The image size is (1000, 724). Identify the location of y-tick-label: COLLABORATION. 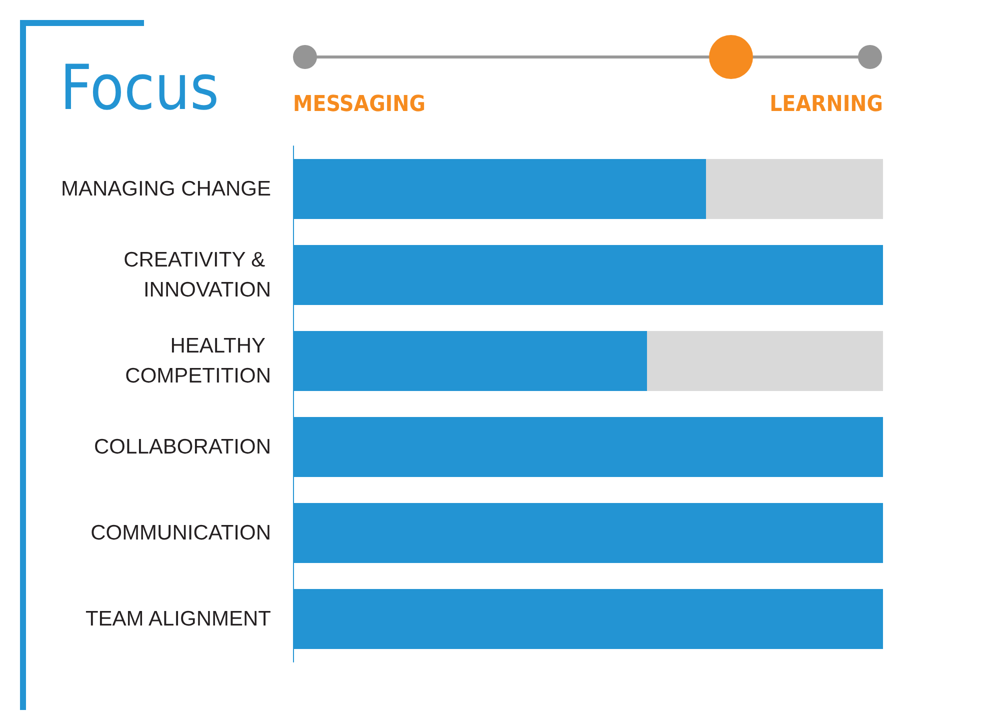
(182, 447).